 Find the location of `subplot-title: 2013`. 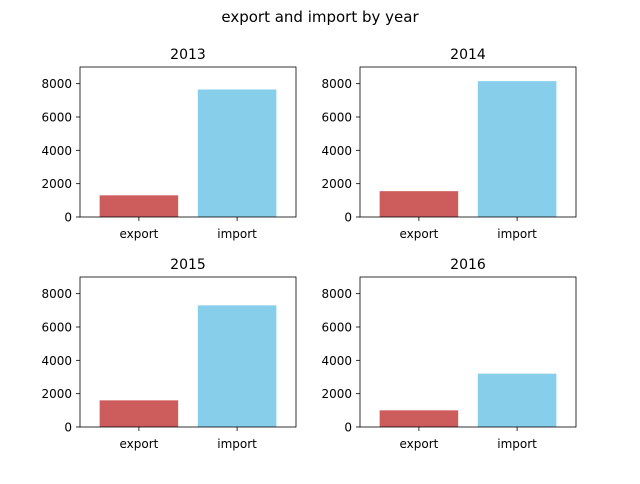

subplot-title: 2013 is located at coordinates (188, 55).